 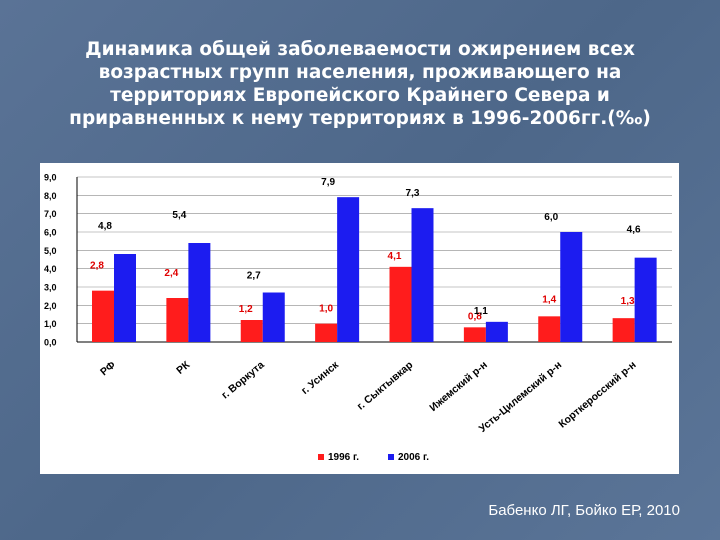 I want to click on legend-swatch-2006, so click(x=391, y=457).